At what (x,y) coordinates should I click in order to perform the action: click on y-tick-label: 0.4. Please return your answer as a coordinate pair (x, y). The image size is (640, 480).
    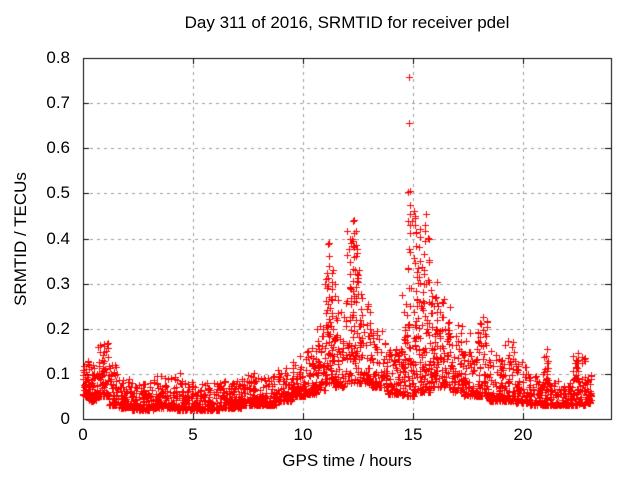
    Looking at the image, I should click on (58, 238).